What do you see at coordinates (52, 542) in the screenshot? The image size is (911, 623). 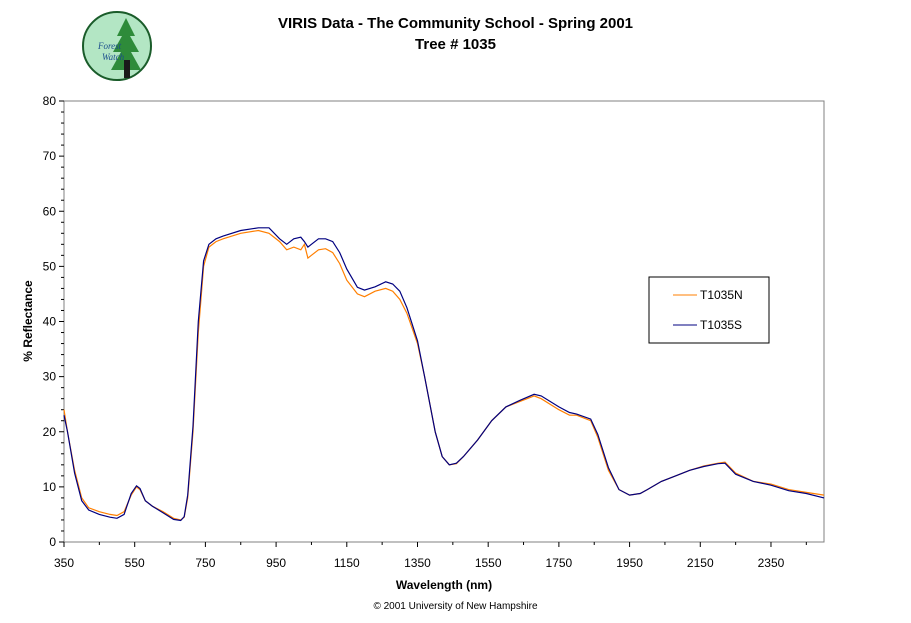 I see `y-tick-label: 0` at bounding box center [52, 542].